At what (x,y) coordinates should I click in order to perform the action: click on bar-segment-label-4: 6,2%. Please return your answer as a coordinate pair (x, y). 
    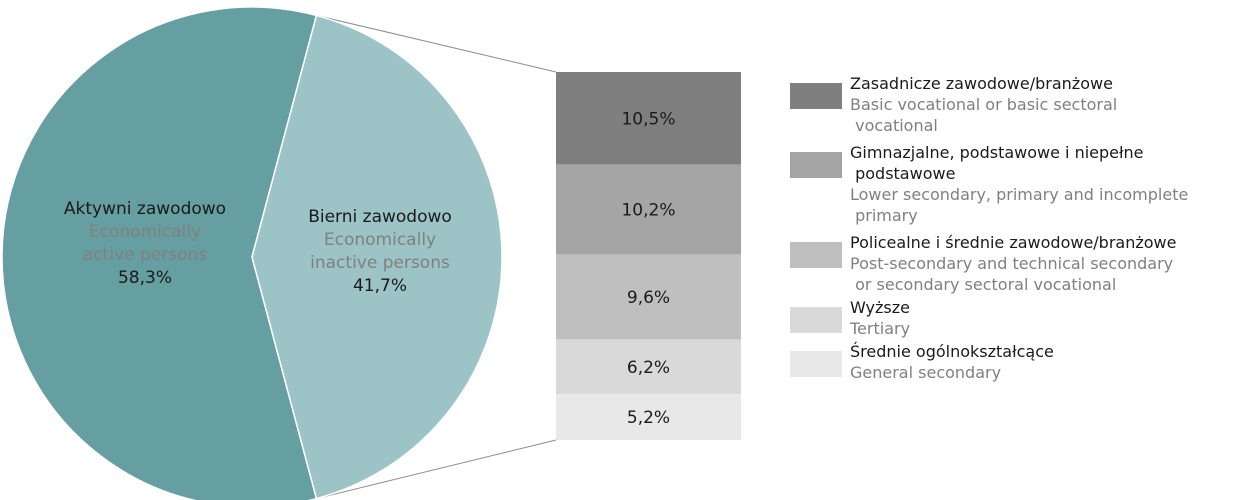
    Looking at the image, I should click on (648, 368).